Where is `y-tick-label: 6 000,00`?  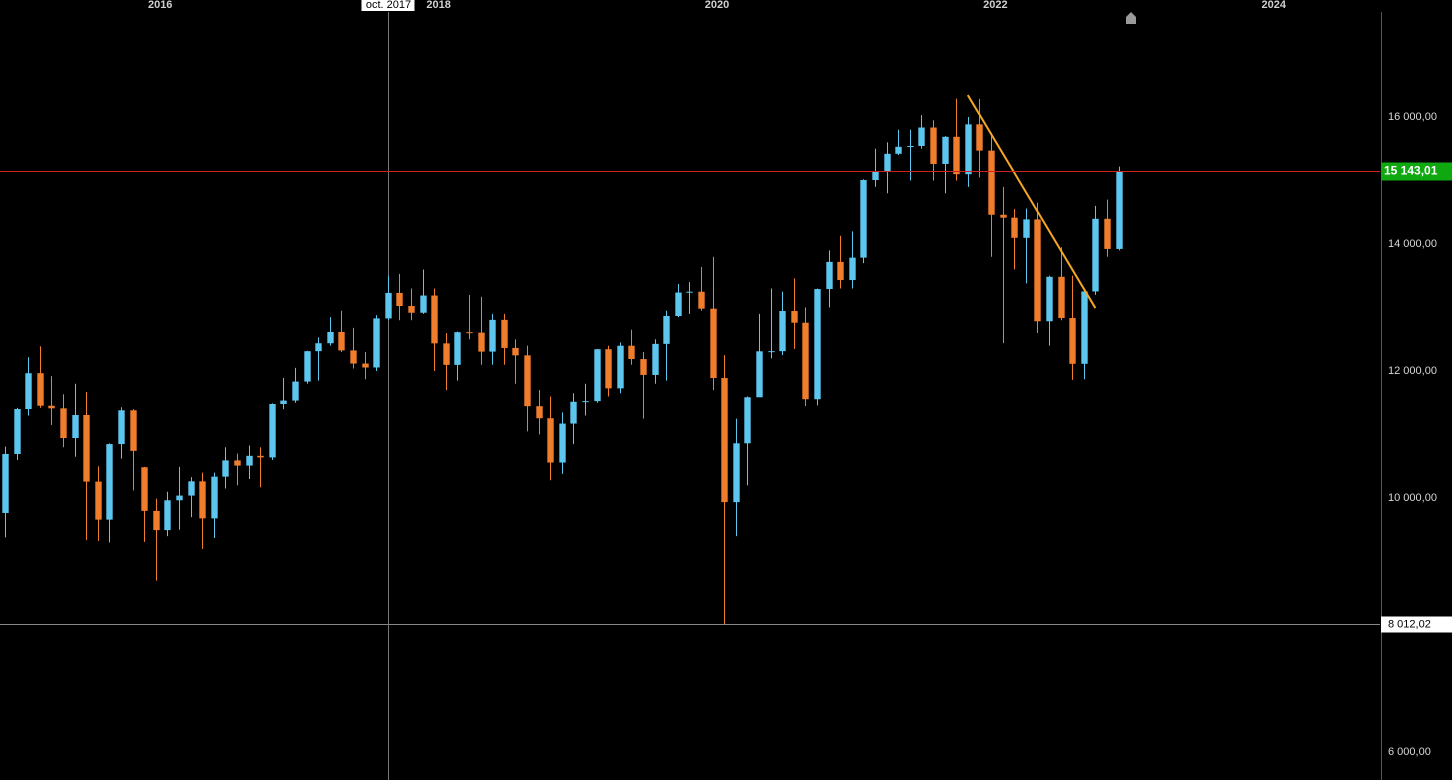
y-tick-label: 6 000,00 is located at coordinates (1409, 752).